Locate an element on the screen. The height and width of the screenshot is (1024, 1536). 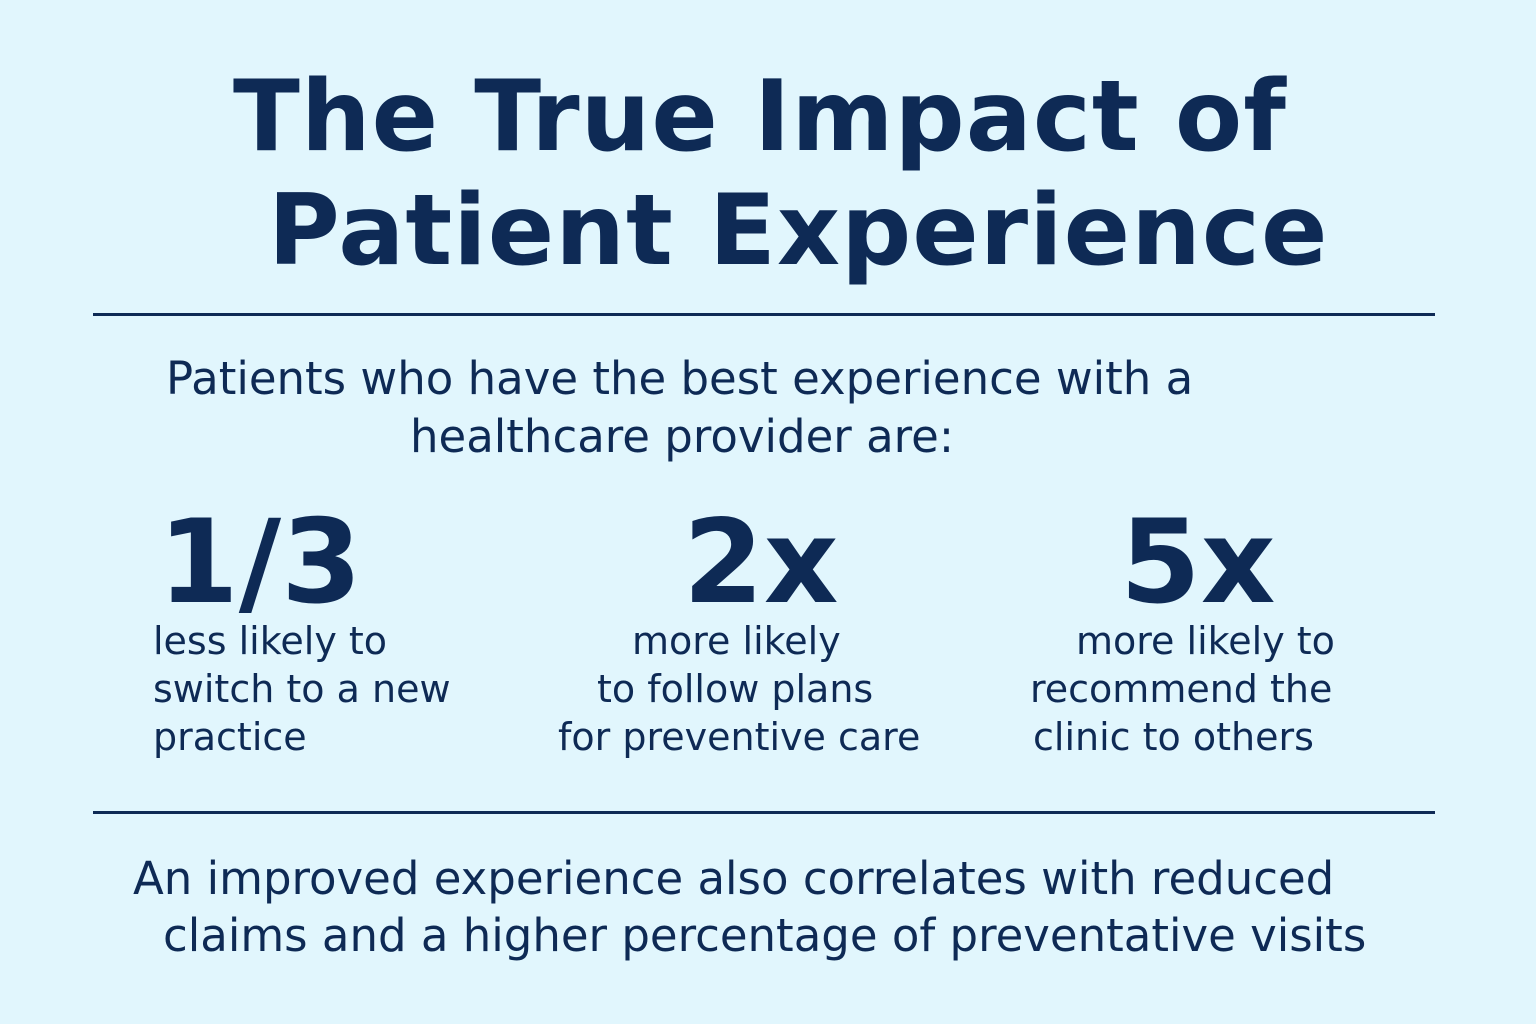
intro-line-2: healthcare provider are: is located at coordinates (682, 436).